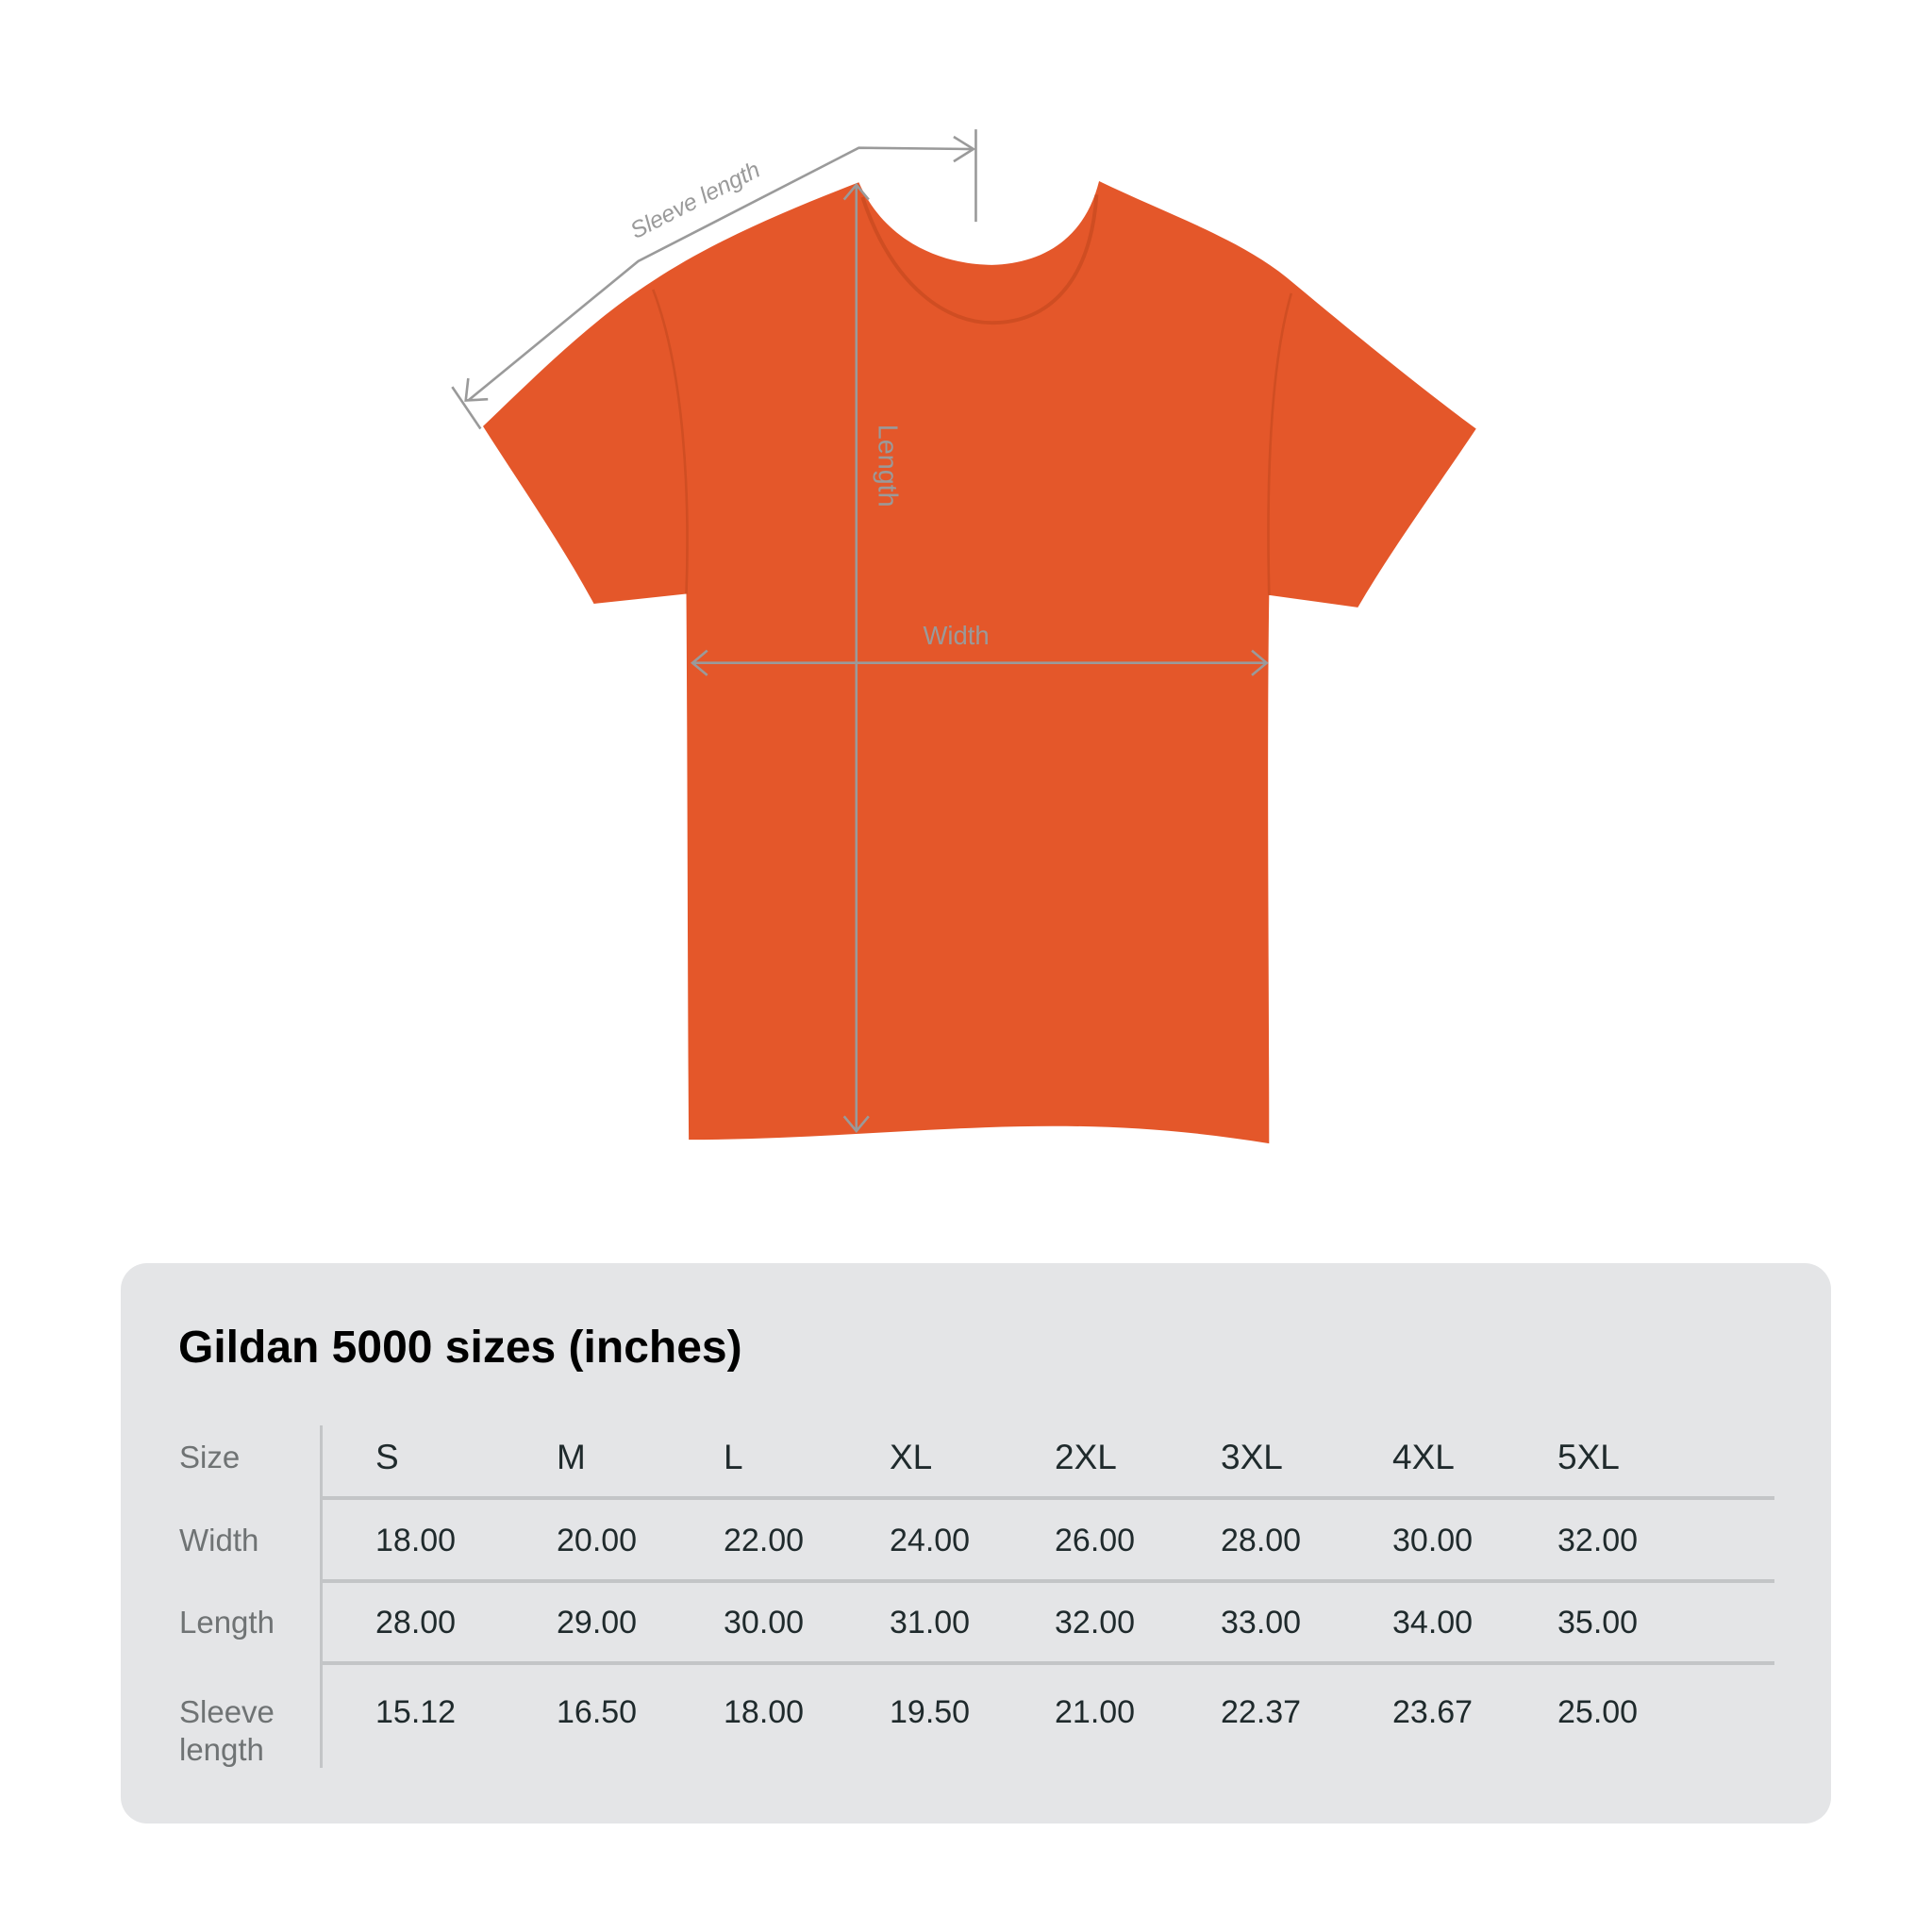  Describe the element at coordinates (1096, 1623) in the screenshot. I see `table-cell-length: 32.00` at that location.